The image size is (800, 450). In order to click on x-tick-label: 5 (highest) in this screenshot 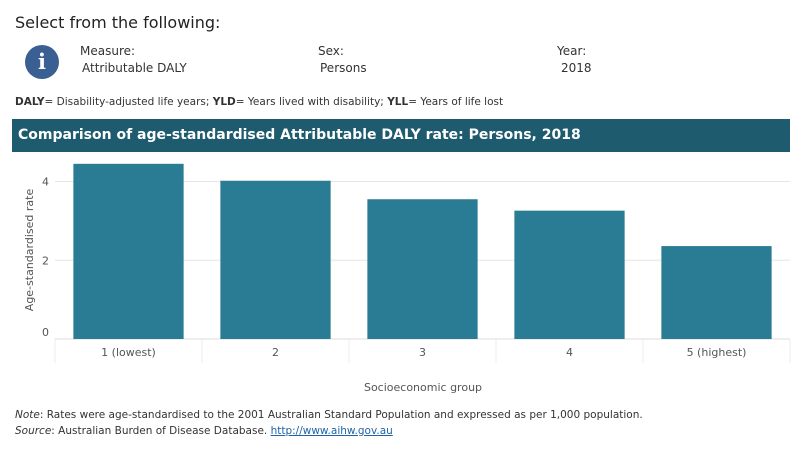, I will do `click(717, 352)`.